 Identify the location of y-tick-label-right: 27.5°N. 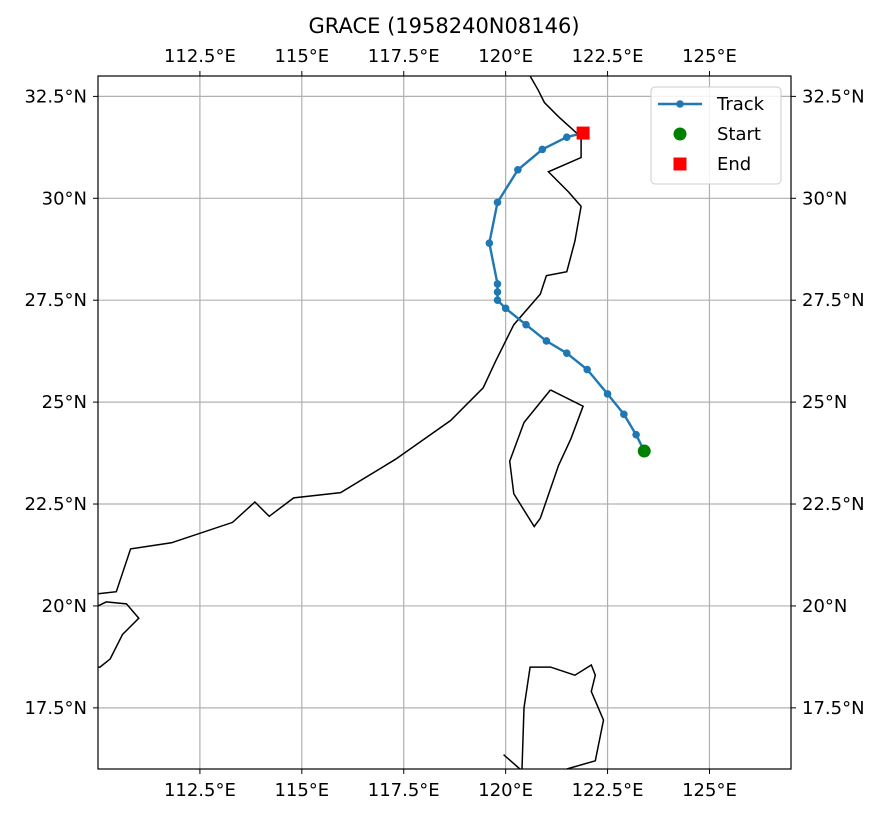
(833, 300).